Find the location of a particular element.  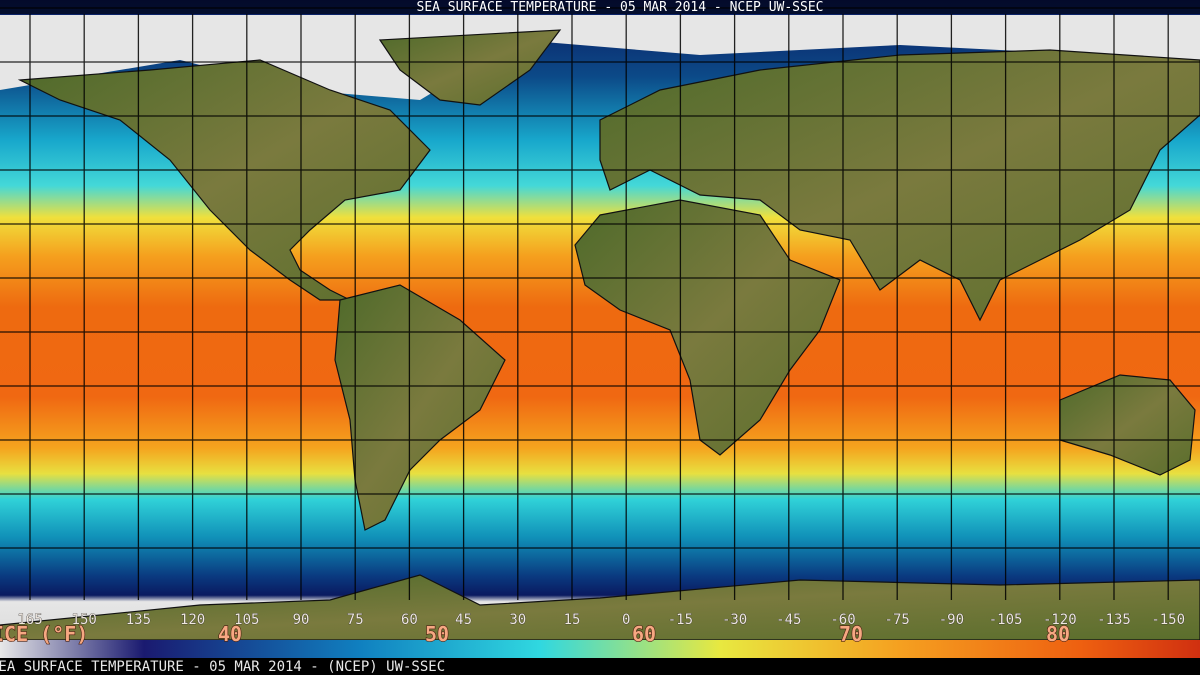

africa is located at coordinates (707, 327).